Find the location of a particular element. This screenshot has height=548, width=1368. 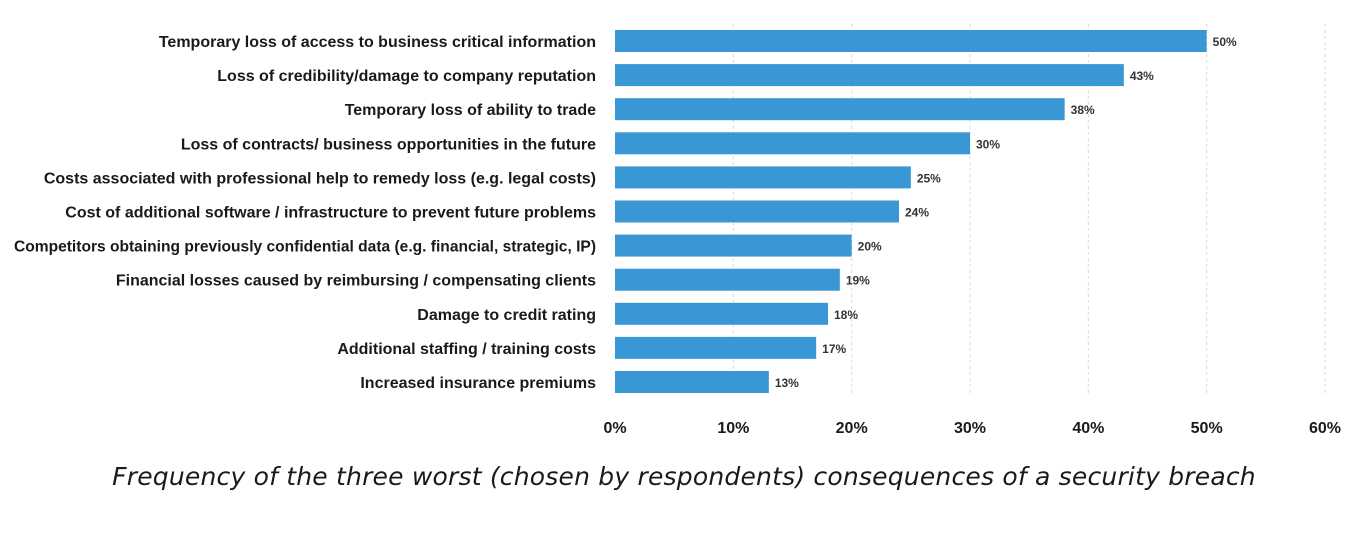

value-label: 38% is located at coordinates (1083, 110).